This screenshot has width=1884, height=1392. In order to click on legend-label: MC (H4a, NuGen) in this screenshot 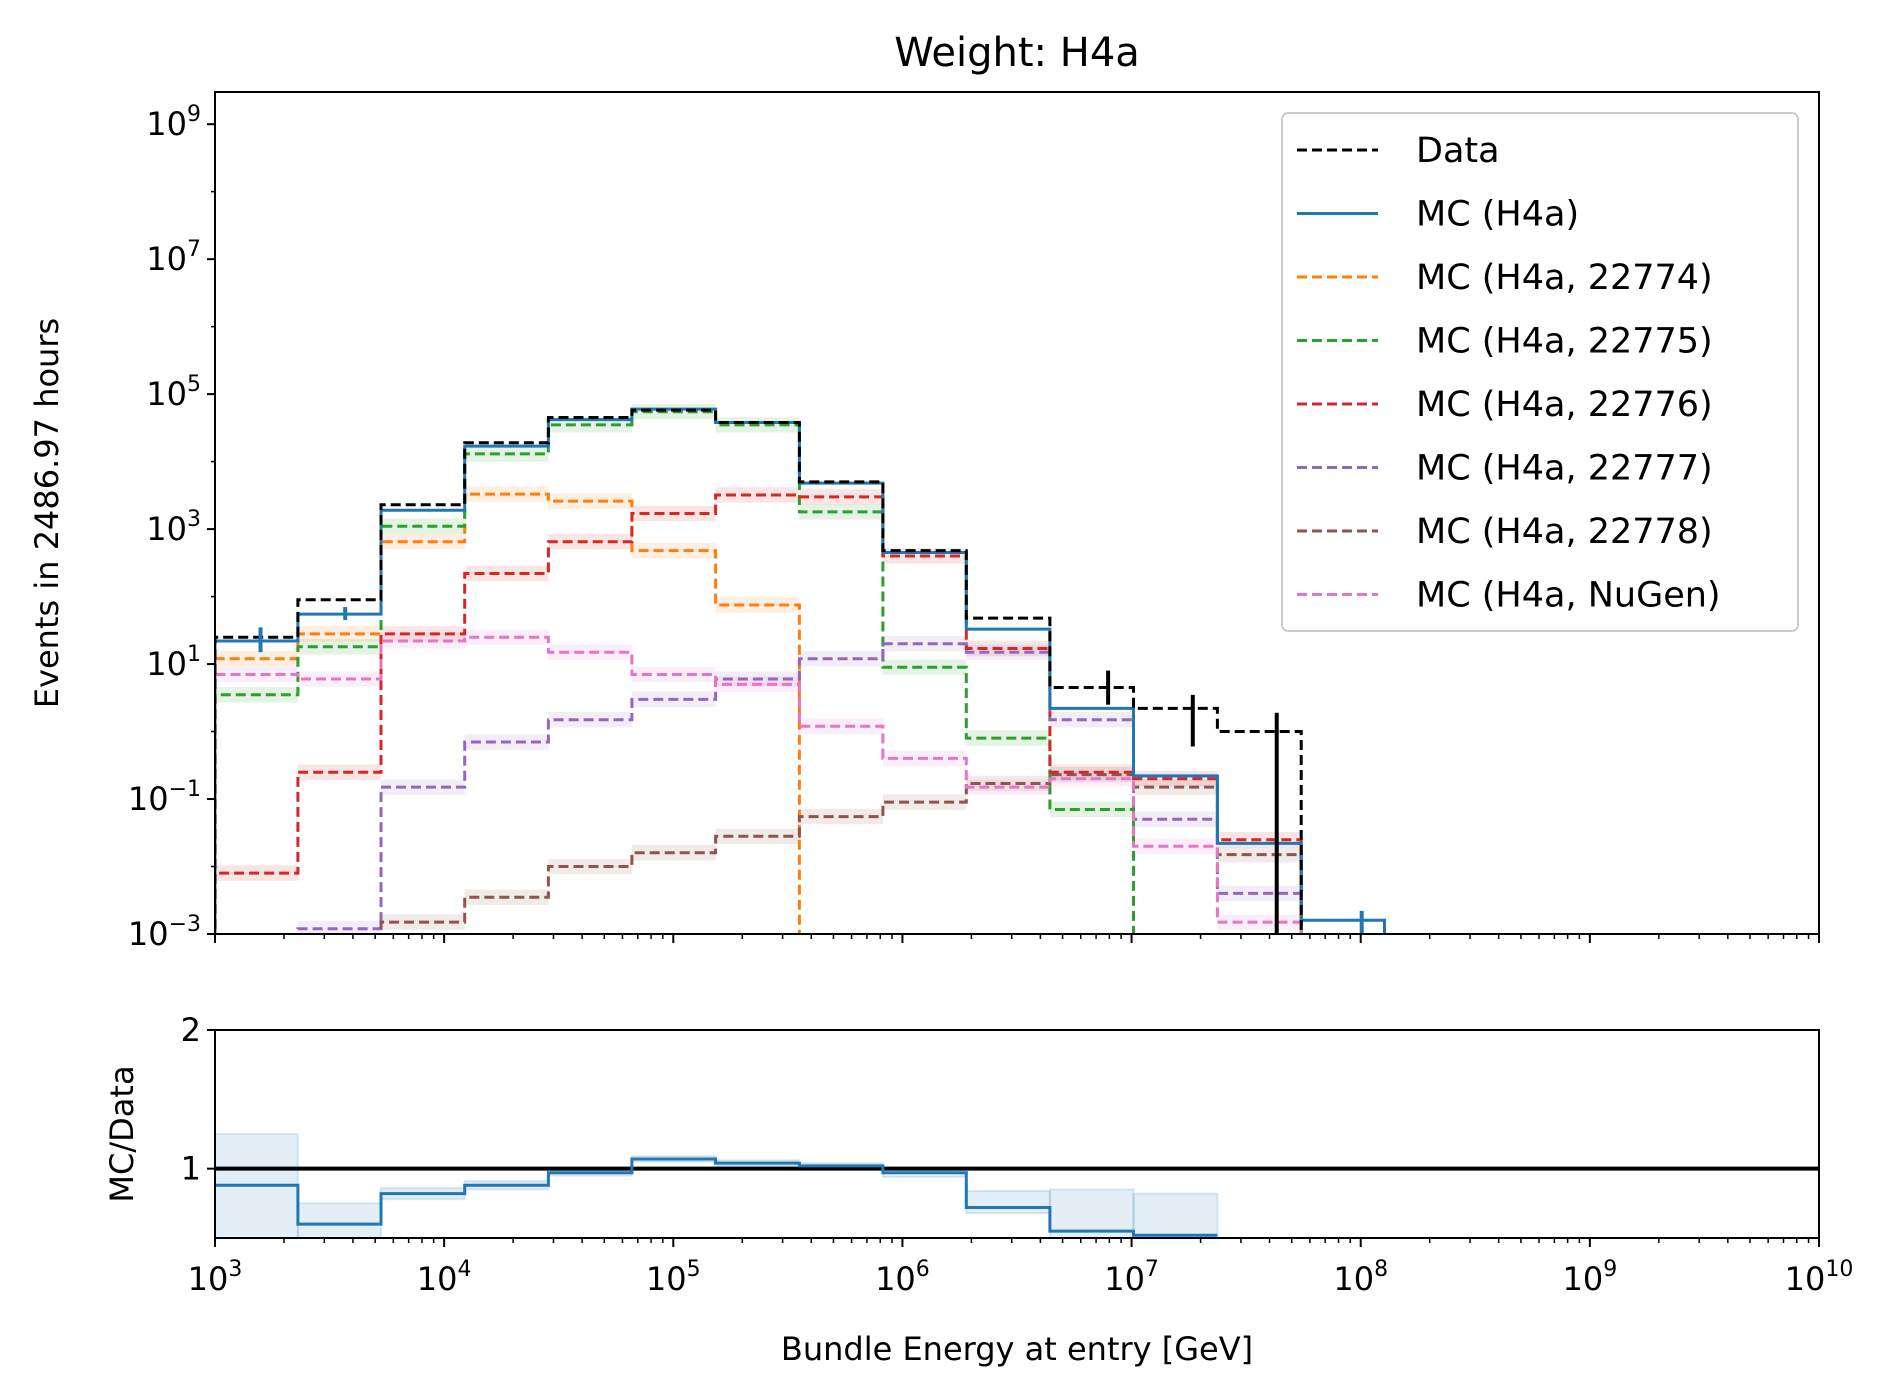, I will do `click(1568, 596)`.